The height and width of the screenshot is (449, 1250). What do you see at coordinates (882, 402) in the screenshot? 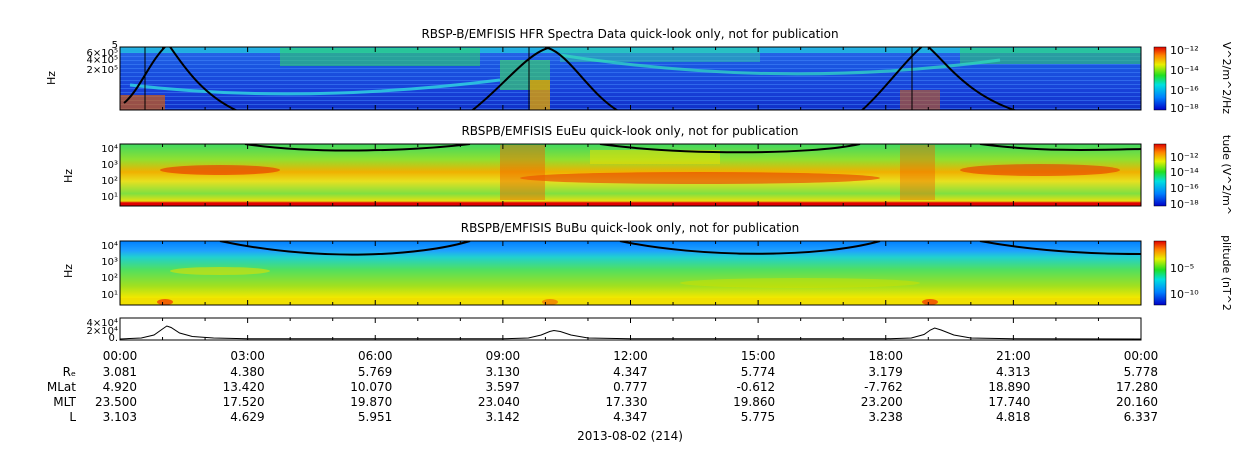
I see `ephemeris-value: 23.200` at bounding box center [882, 402].